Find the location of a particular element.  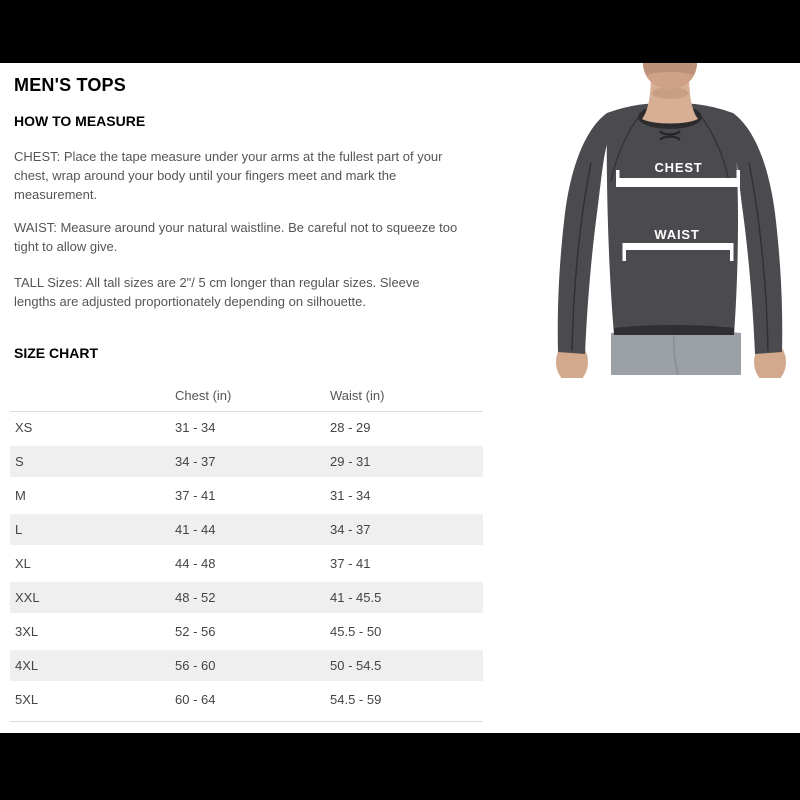

size-cell: 3XL is located at coordinates (90, 632).